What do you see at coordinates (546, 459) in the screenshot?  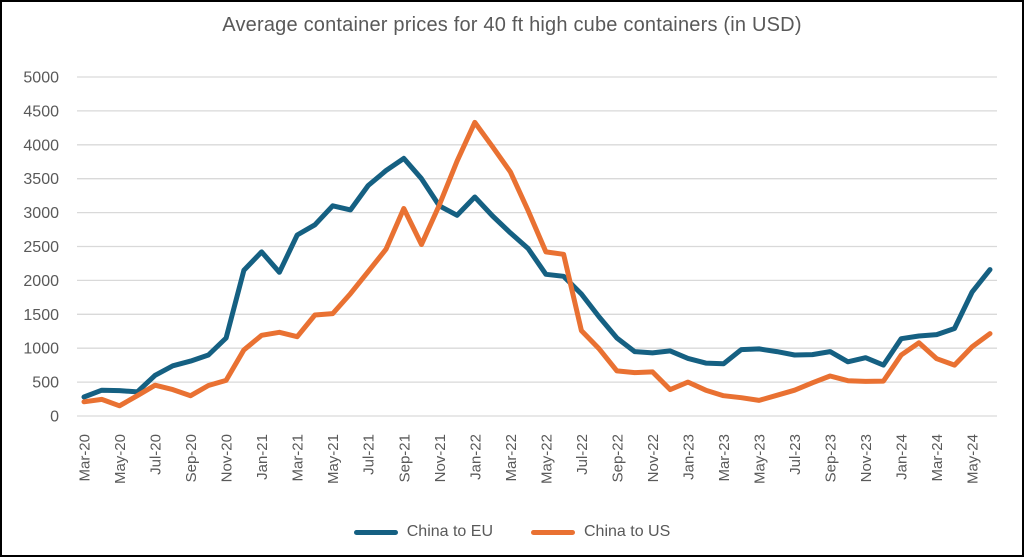 I see `x-axis-tick-label: May-22` at bounding box center [546, 459].